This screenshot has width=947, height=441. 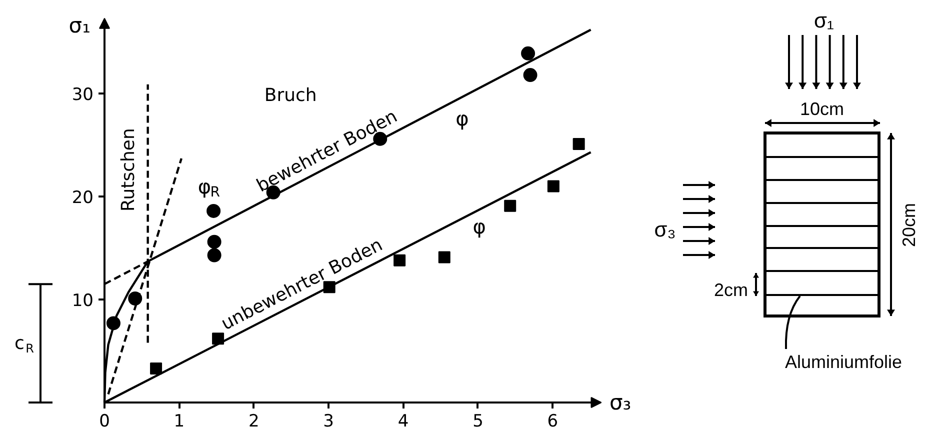 What do you see at coordinates (665, 230) in the screenshot?
I see `text: σ₃` at bounding box center [665, 230].